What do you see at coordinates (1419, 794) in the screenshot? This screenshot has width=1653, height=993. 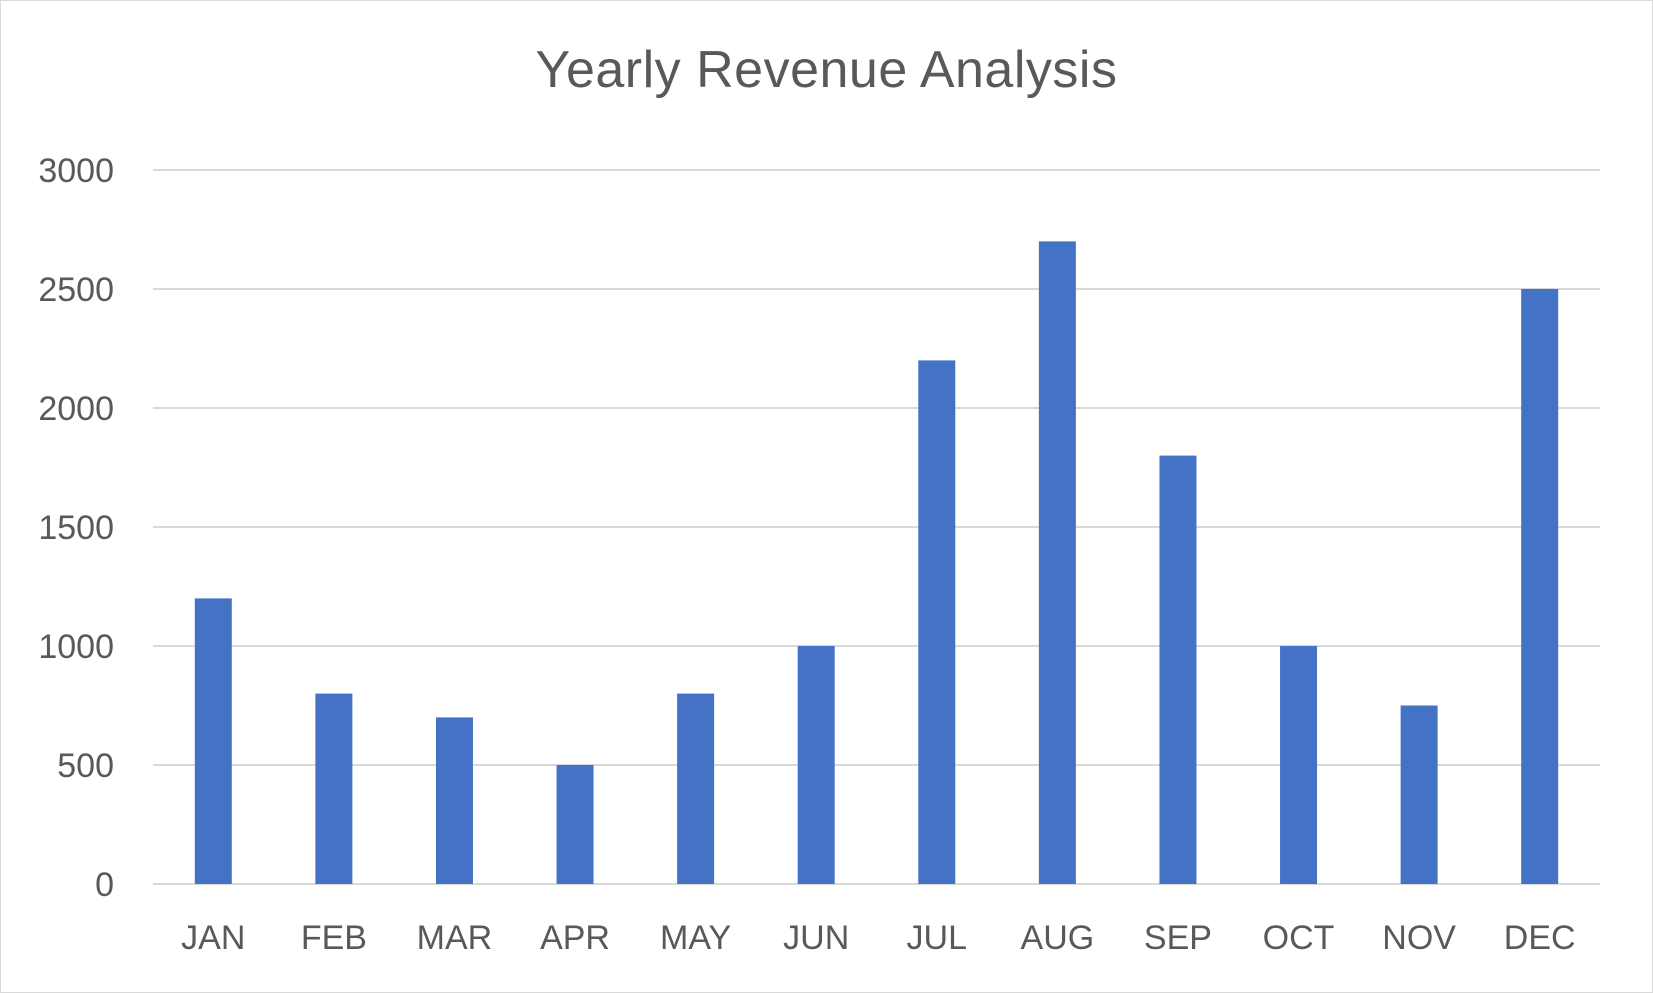 I see `bar-nov` at bounding box center [1419, 794].